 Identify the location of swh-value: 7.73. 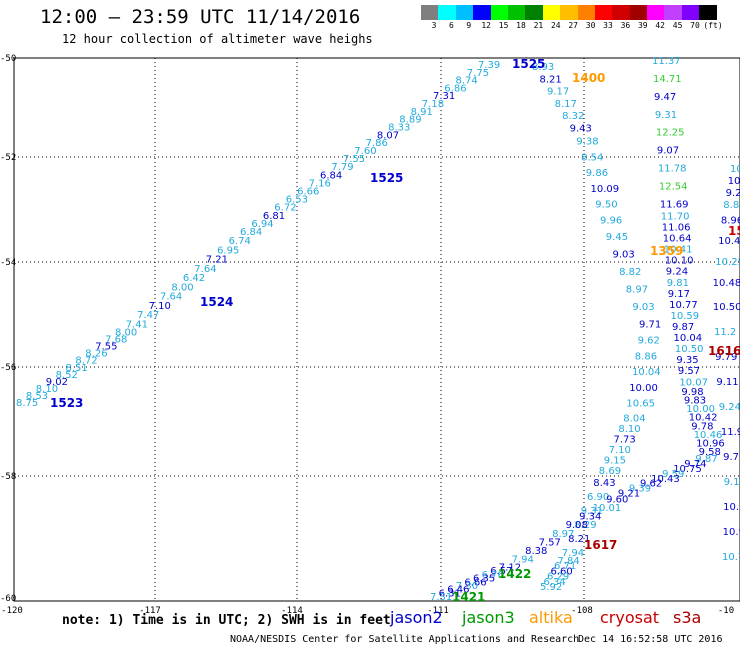
(625, 440).